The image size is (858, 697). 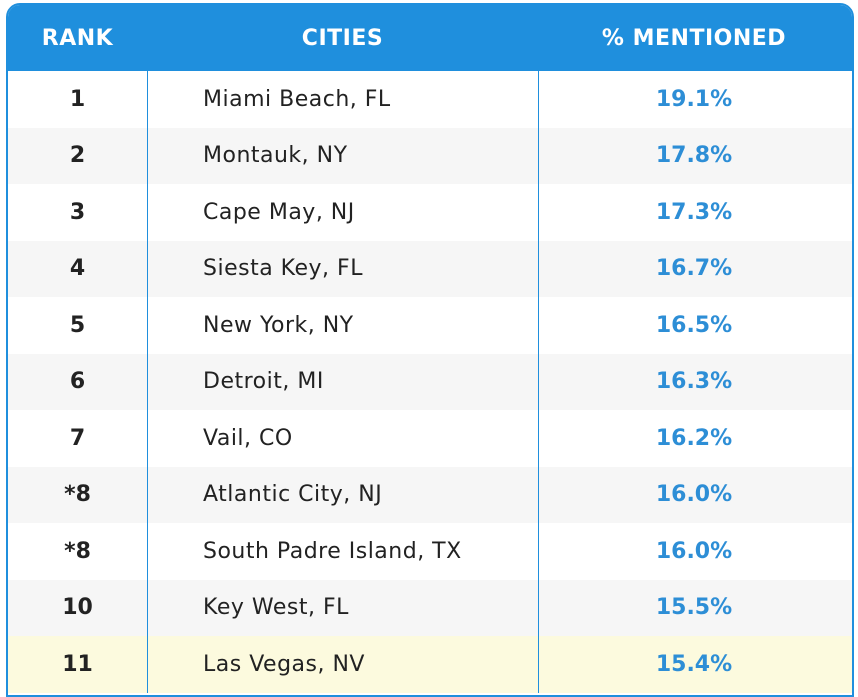 I want to click on table-row: 2 Montauk, NY 17.8%, so click(x=430, y=155).